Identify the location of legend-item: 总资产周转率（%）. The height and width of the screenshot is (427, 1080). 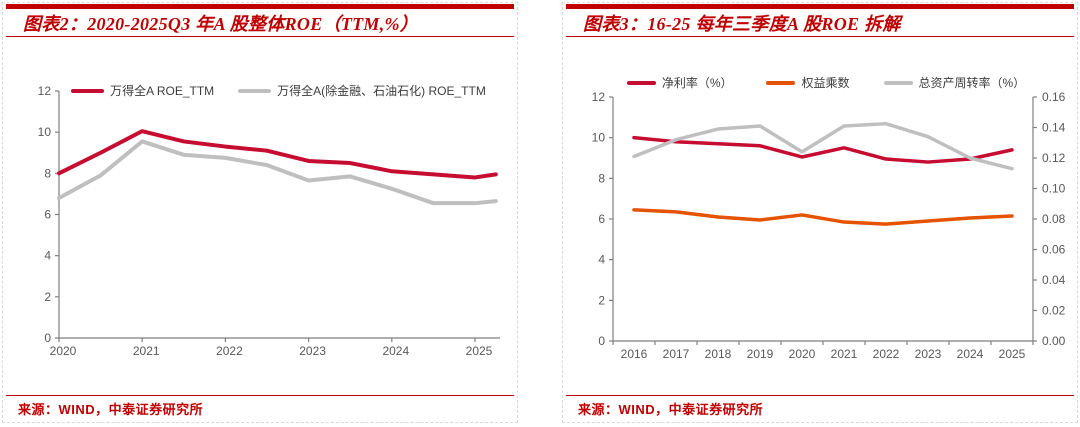
(954, 82).